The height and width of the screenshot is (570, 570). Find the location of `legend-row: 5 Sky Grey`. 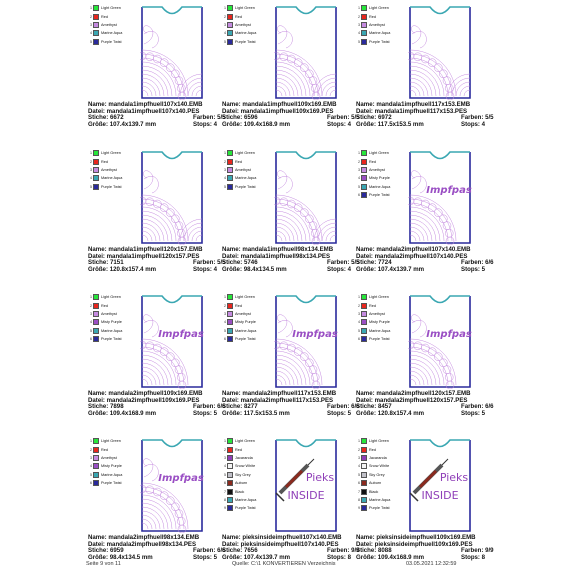

legend-row: 5 Sky Grey is located at coordinates (396, 475).